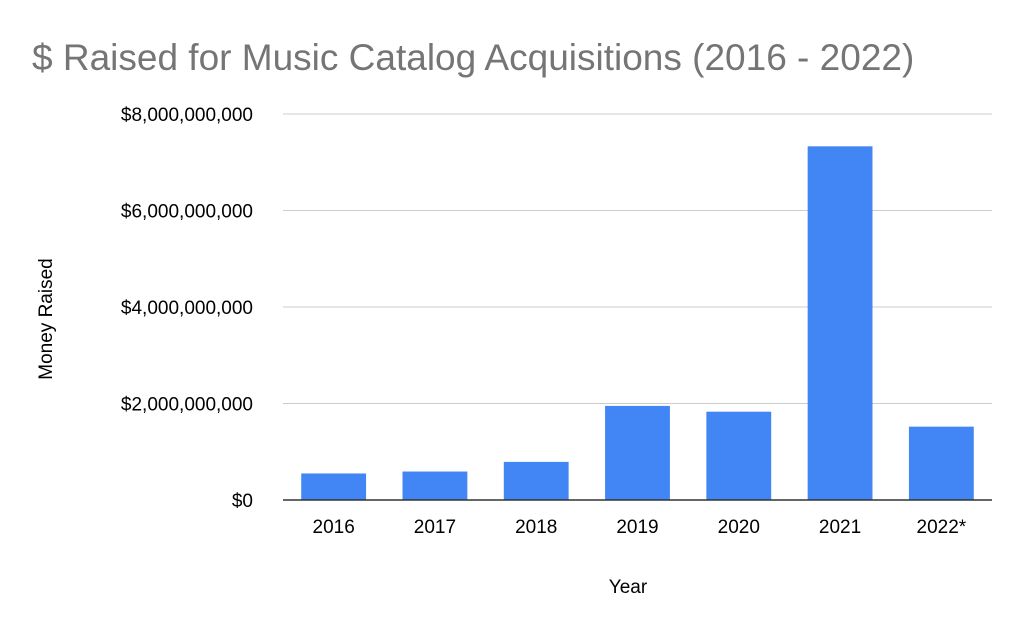  What do you see at coordinates (435, 485) in the screenshot?
I see `bar-2017` at bounding box center [435, 485].